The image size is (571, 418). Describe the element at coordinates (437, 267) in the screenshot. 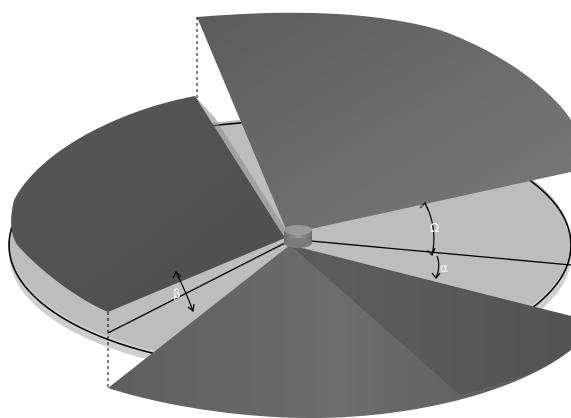

I see `alpha-arc` at that location.